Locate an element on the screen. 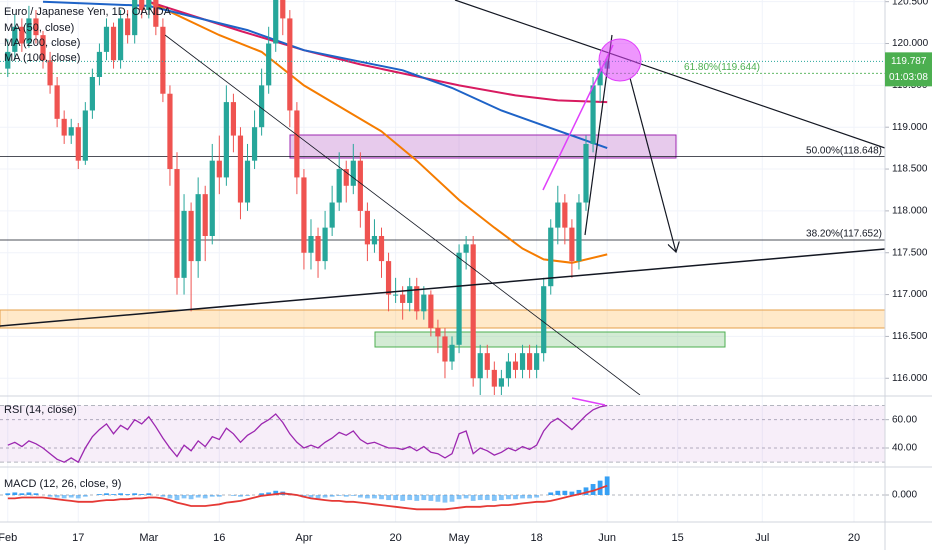 This screenshot has height=550, width=932. x-tick-label: Jul is located at coordinates (762, 538).